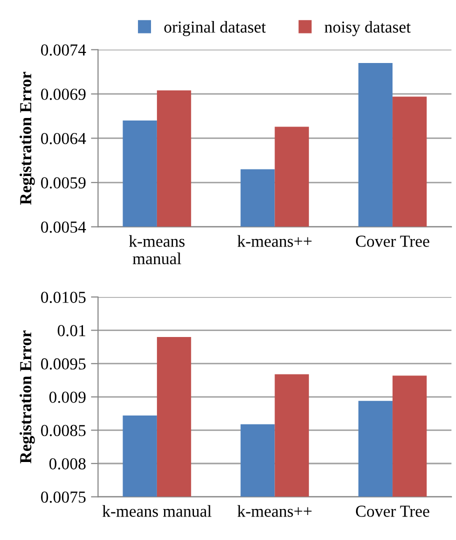  Describe the element at coordinates (367, 28) in the screenshot. I see `legend-label: noisy dataset` at that location.